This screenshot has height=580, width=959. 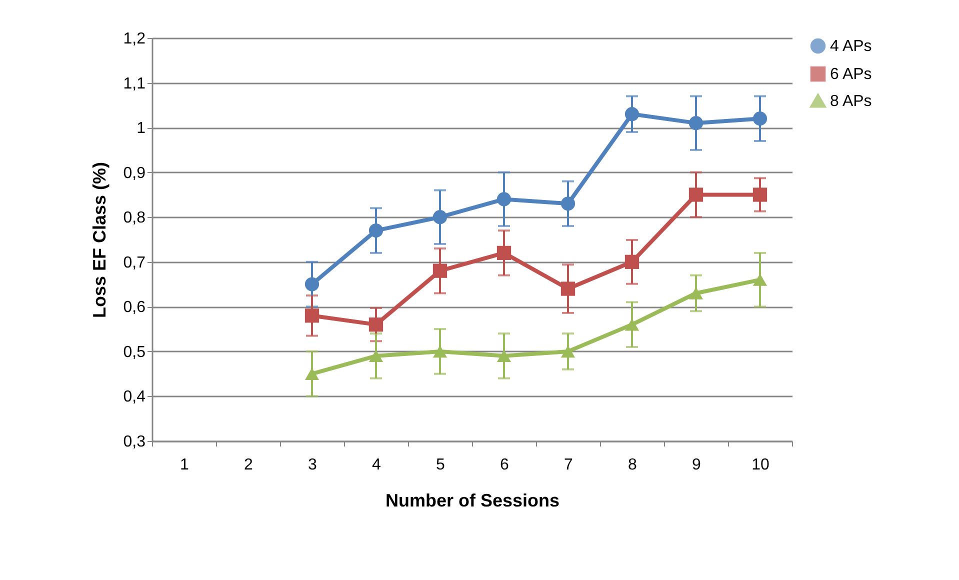 I want to click on y-tick-label: 0,5, so click(x=134, y=352).